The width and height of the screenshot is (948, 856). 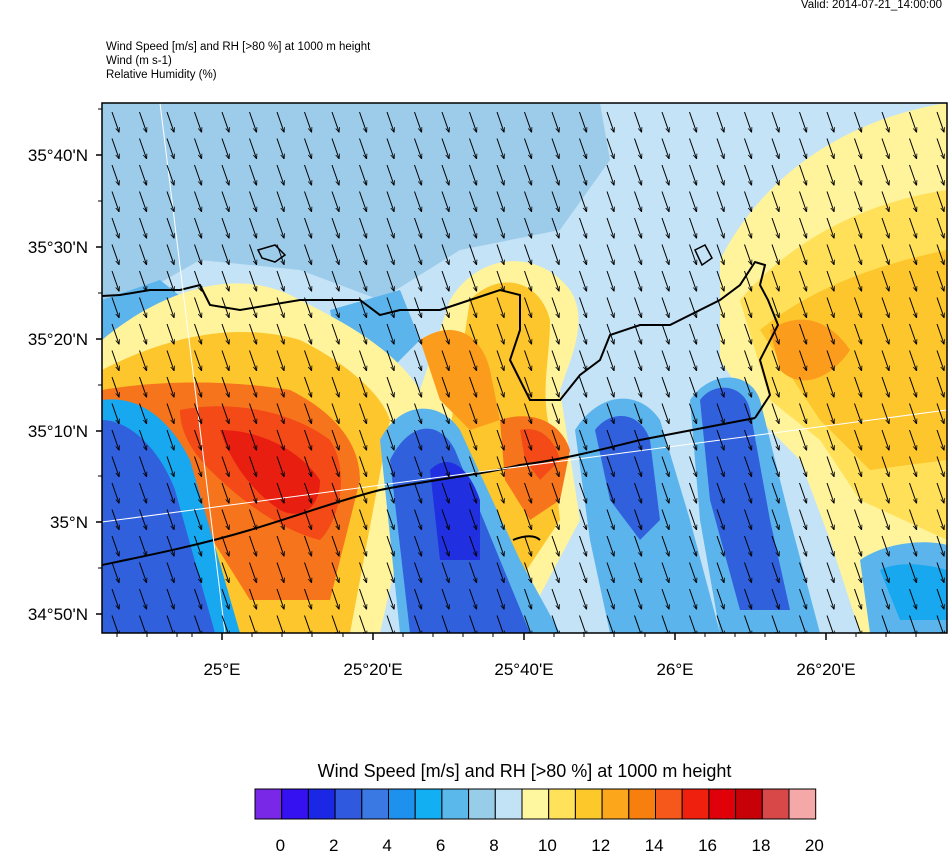 What do you see at coordinates (58, 247) in the screenshot?
I see `lat-label: 35°30'N` at bounding box center [58, 247].